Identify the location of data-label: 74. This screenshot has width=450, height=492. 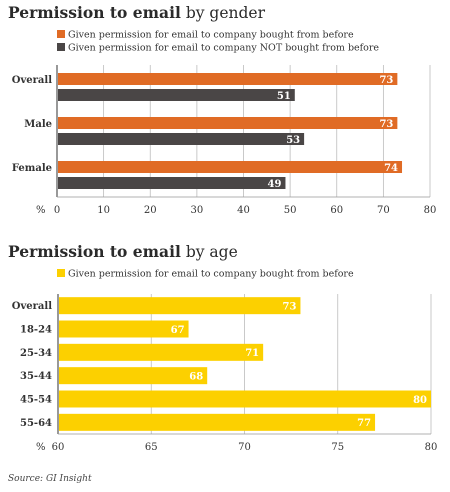
(391, 168).